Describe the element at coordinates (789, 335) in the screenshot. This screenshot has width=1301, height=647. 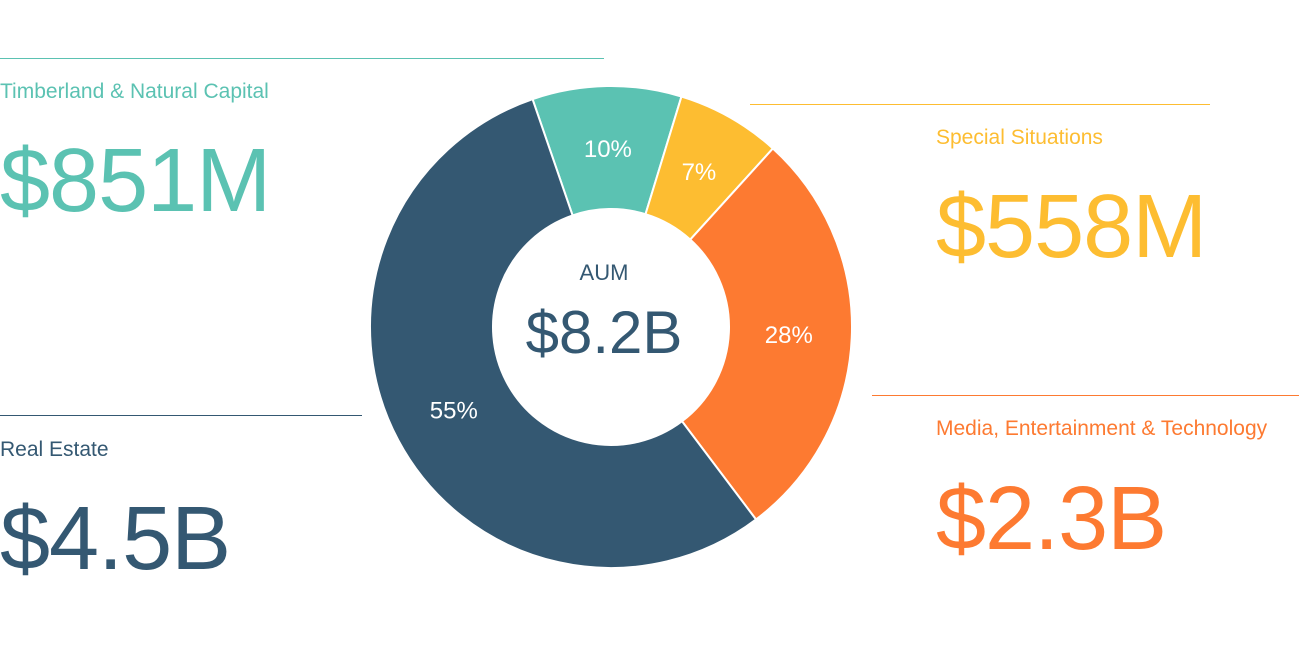
I see `media-percent-label: 28%` at that location.